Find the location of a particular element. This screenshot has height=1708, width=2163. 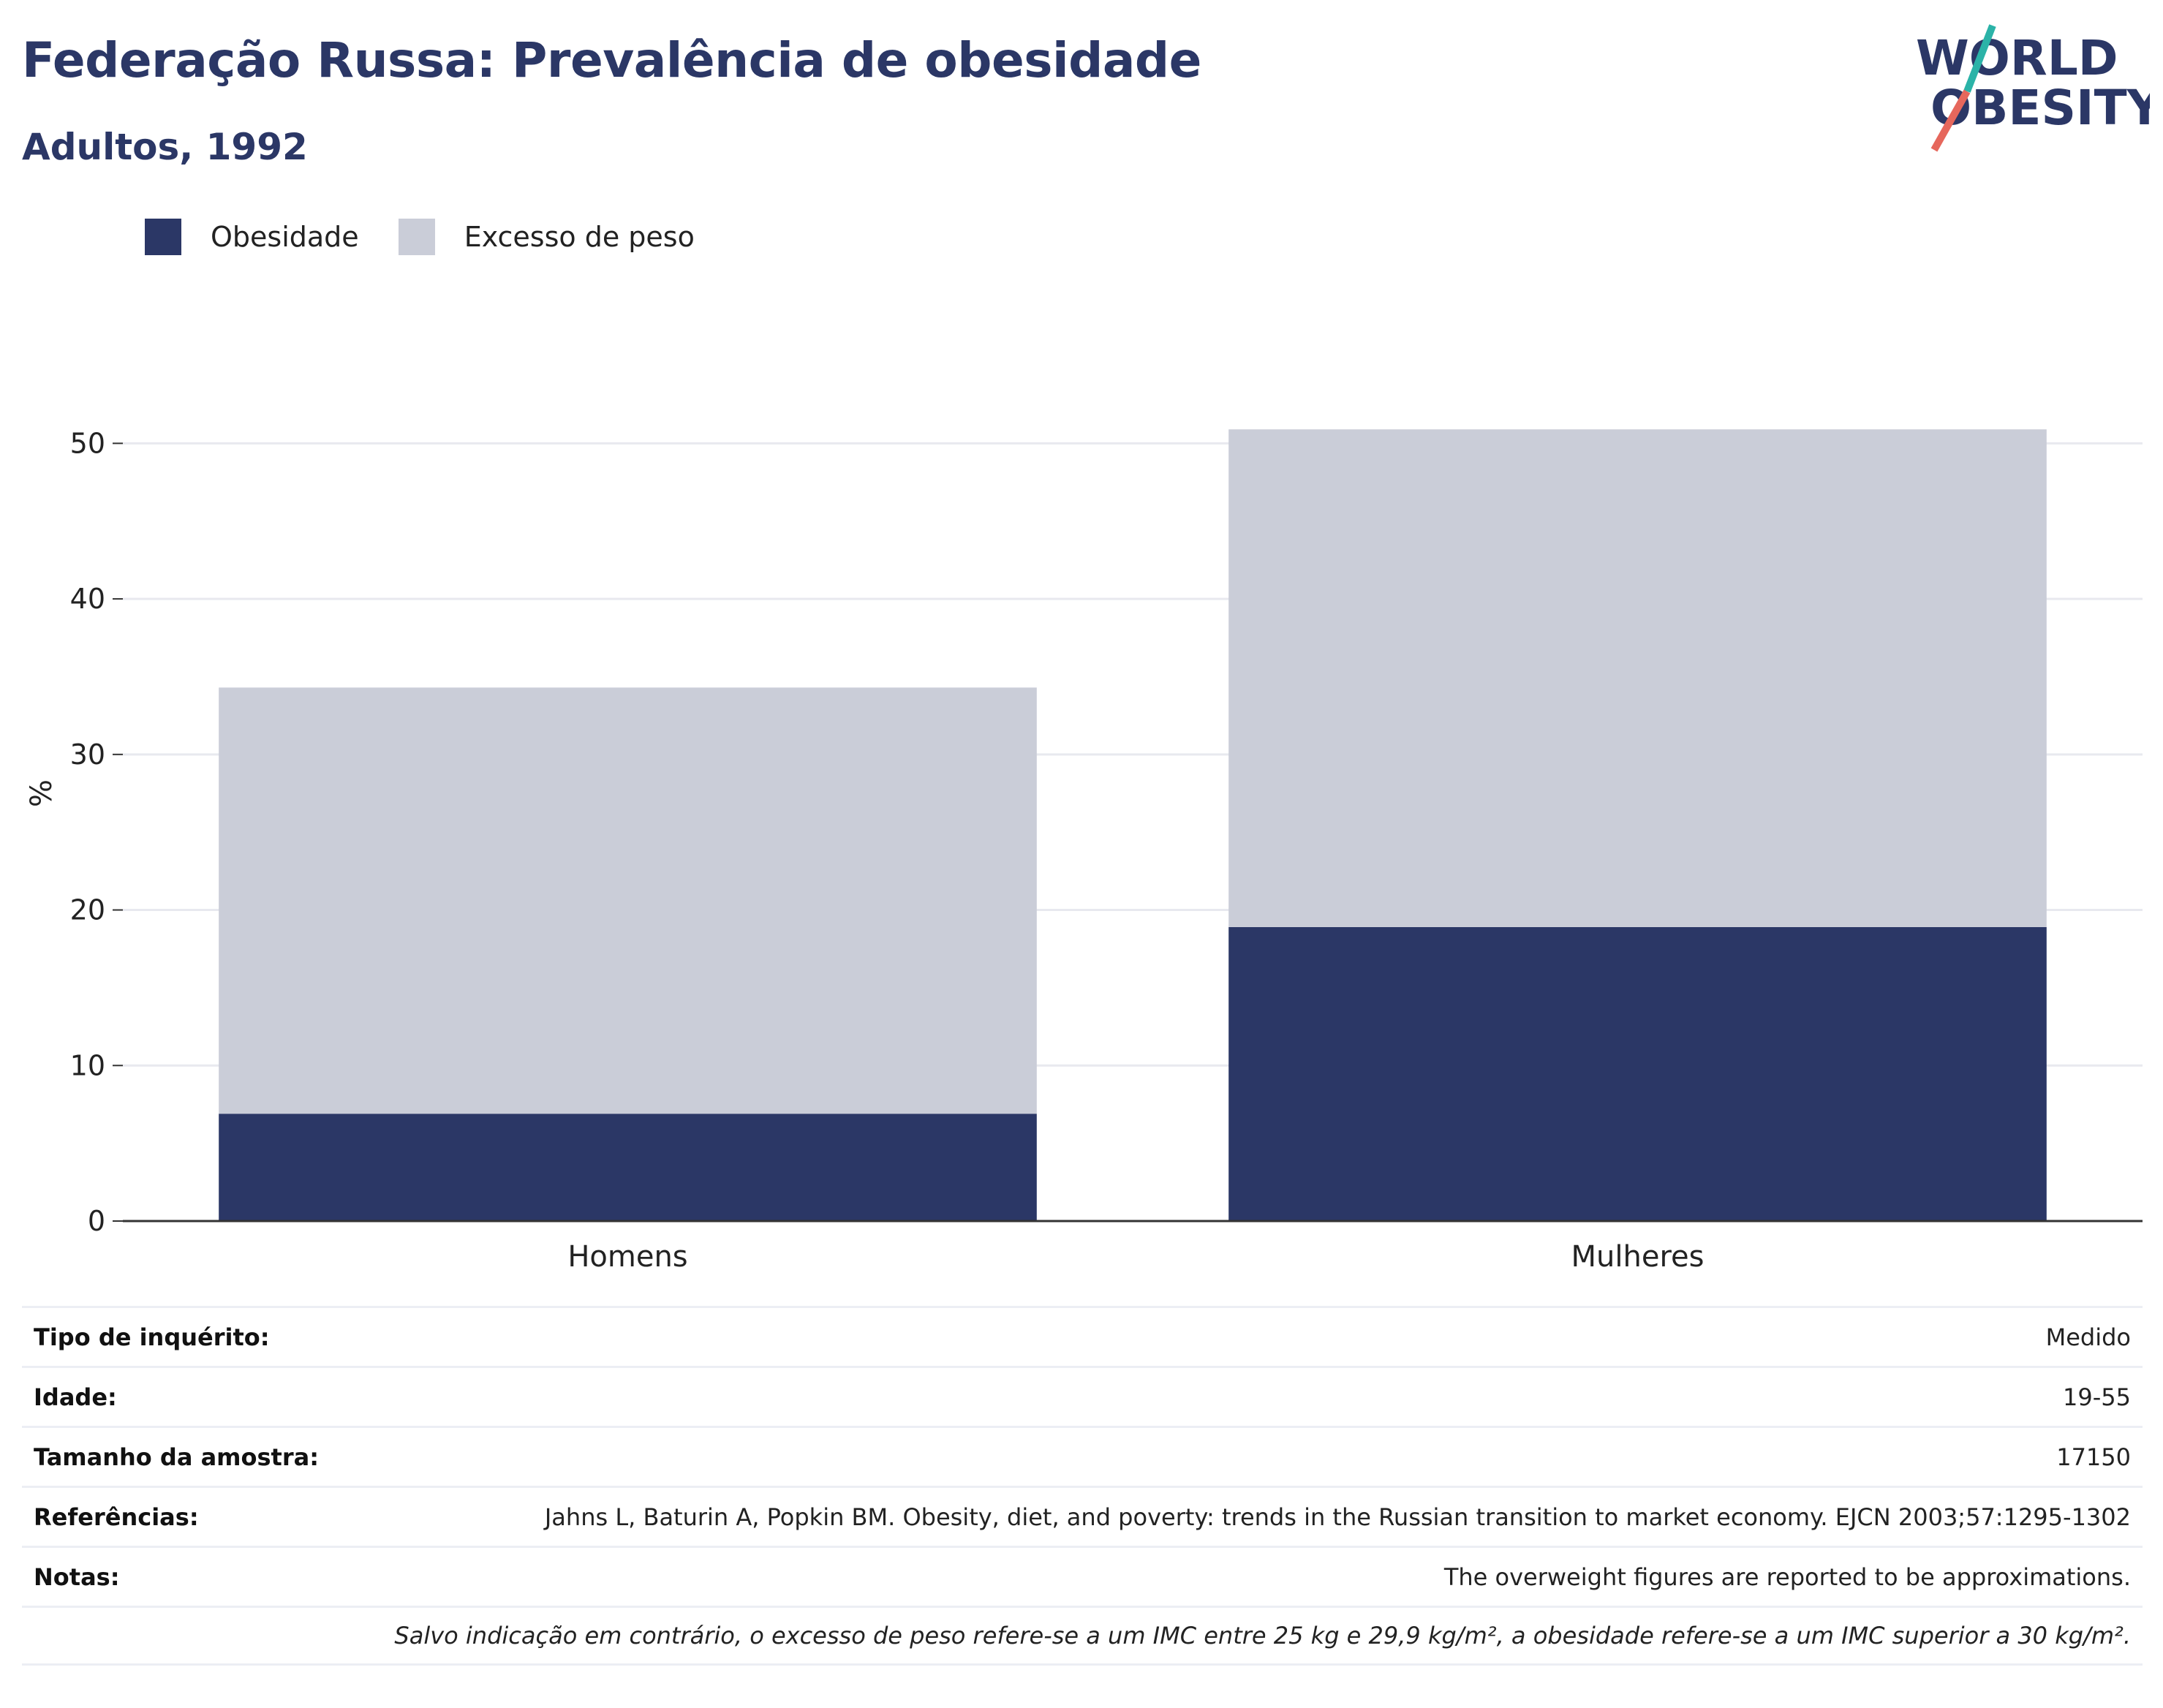

legend-swatch-overweight is located at coordinates (417, 237).